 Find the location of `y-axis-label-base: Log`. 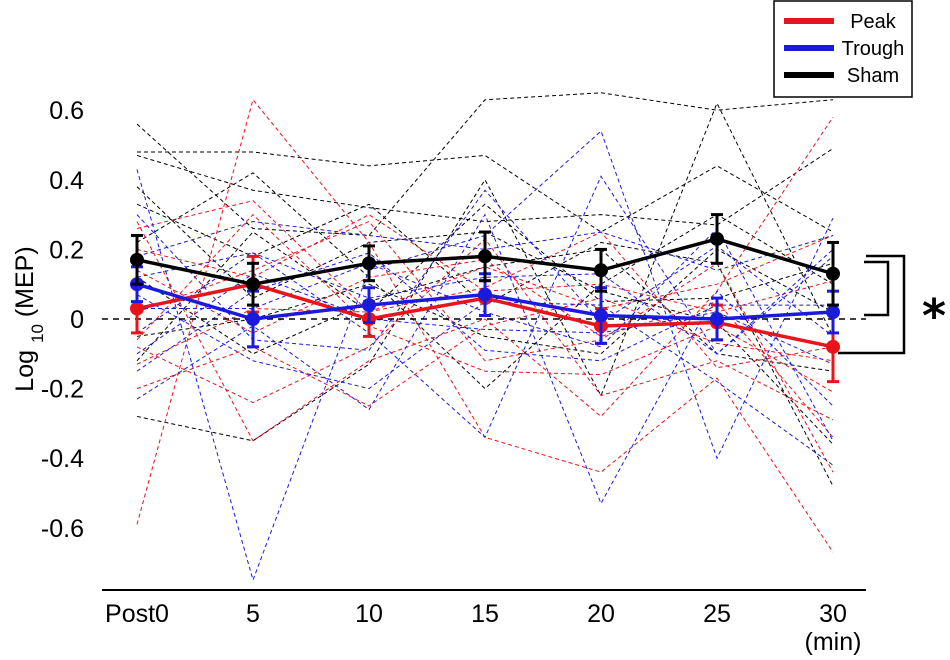

y-axis-label-base: Log is located at coordinates (25, 371).